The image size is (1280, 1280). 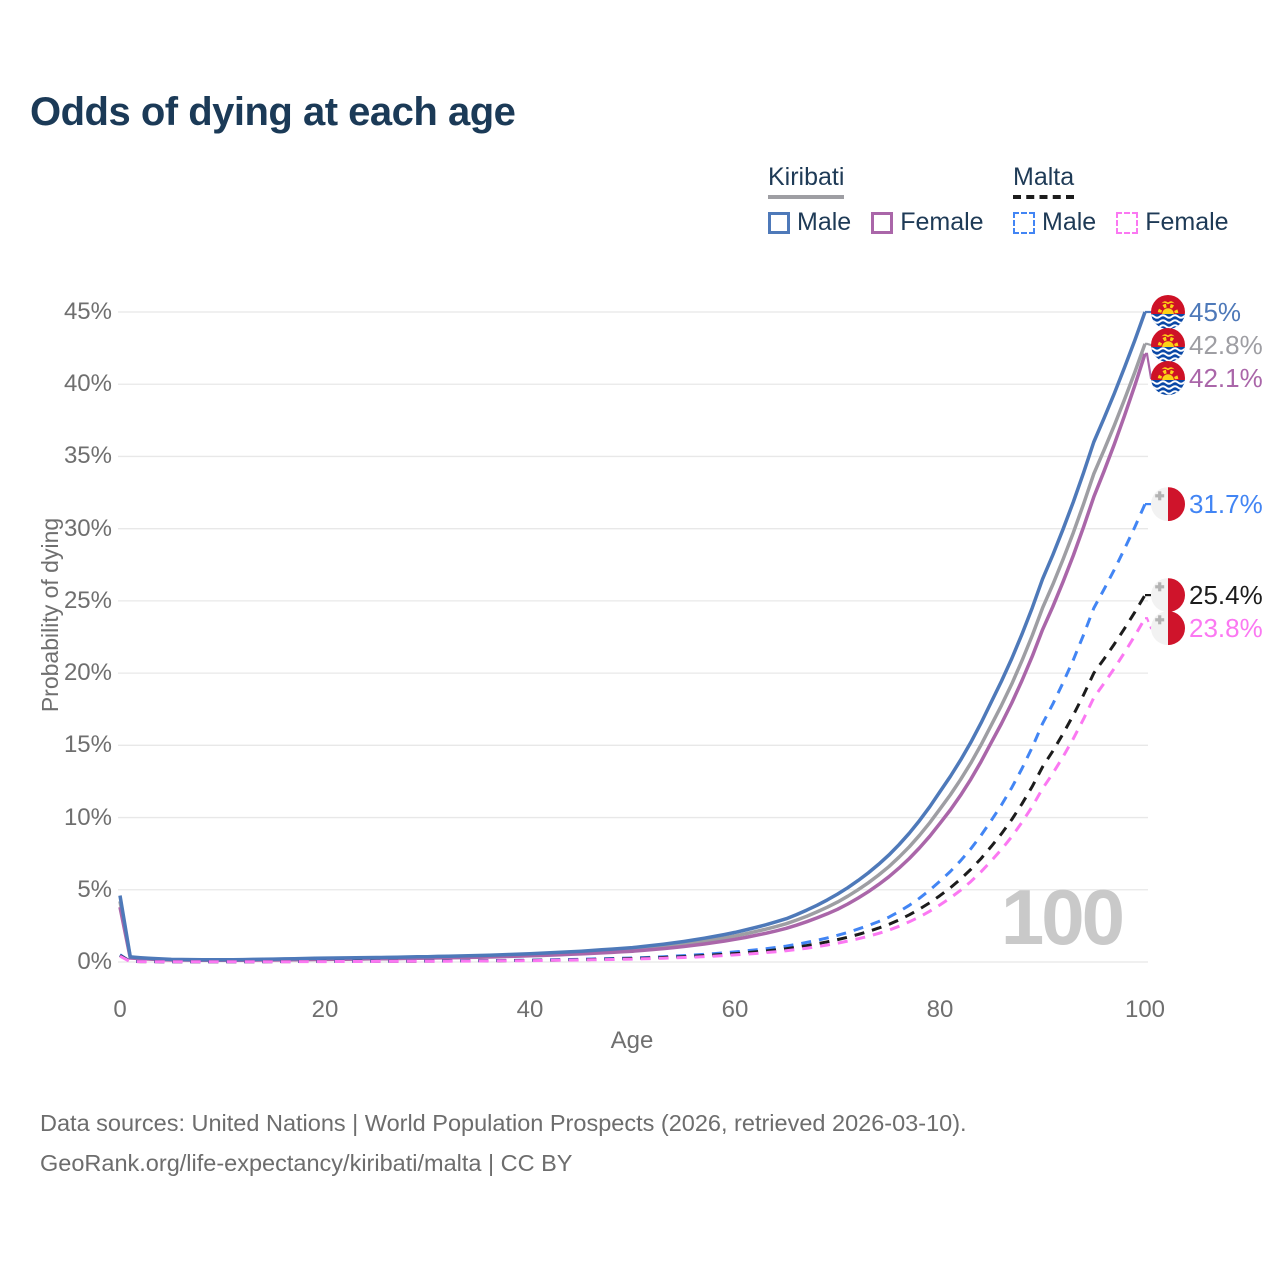 I want to click on legend-swatch-kiribati-female-icon, so click(x=882, y=222).